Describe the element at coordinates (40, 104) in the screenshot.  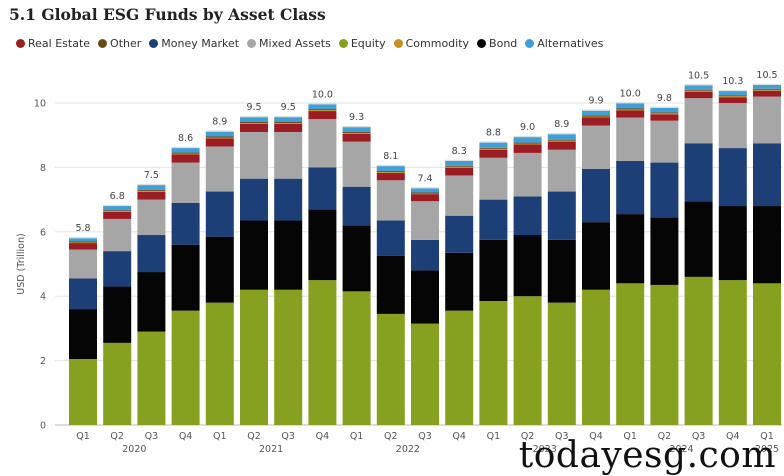
I see `y-tick-label: 10` at that location.